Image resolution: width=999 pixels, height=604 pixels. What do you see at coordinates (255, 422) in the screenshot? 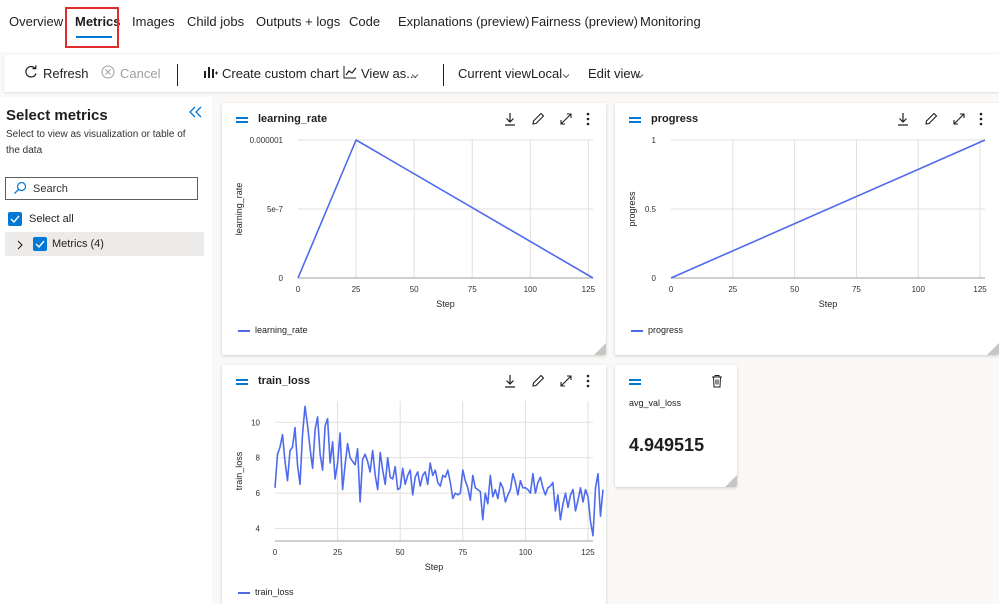
I see `y-tick-label: 10` at bounding box center [255, 422].